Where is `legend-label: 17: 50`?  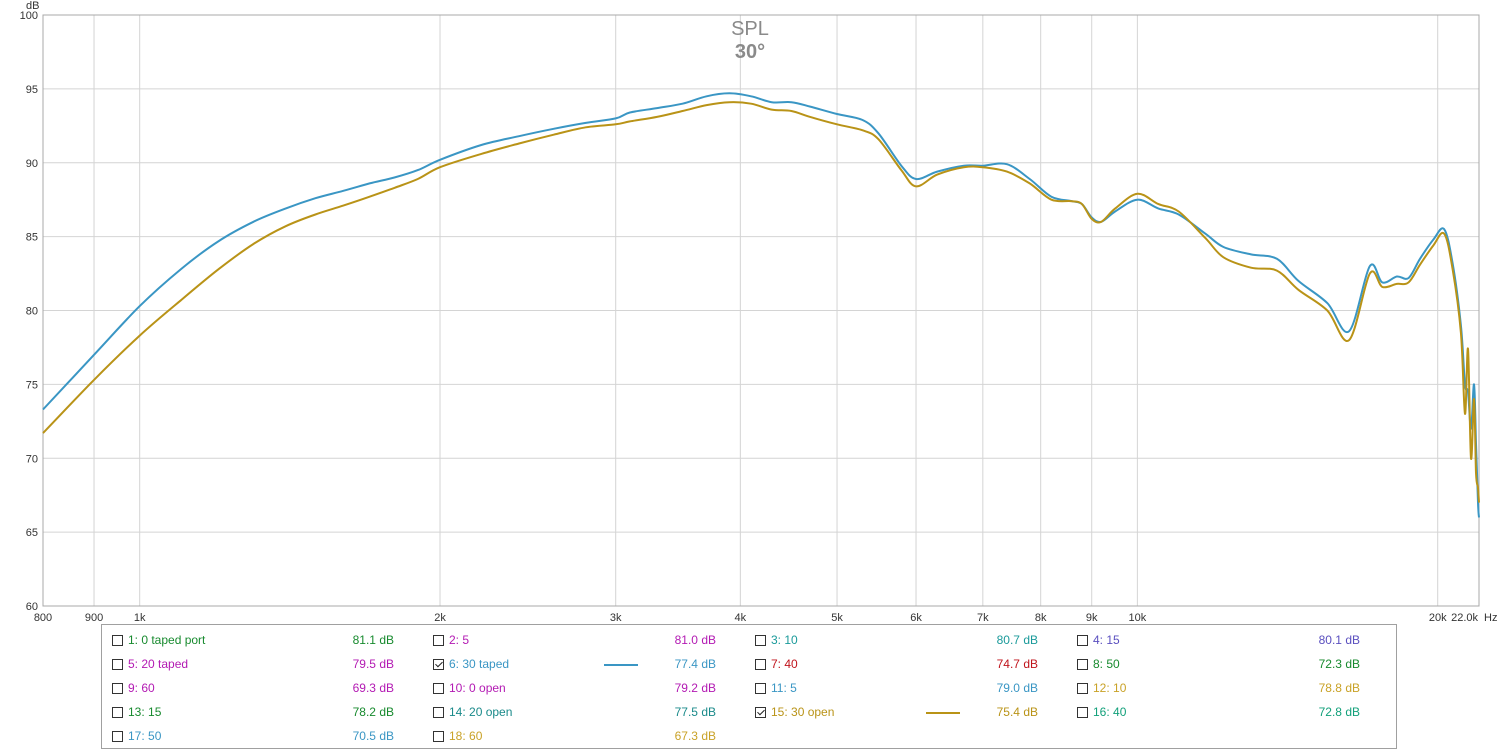 legend-label: 17: 50 is located at coordinates (145, 736).